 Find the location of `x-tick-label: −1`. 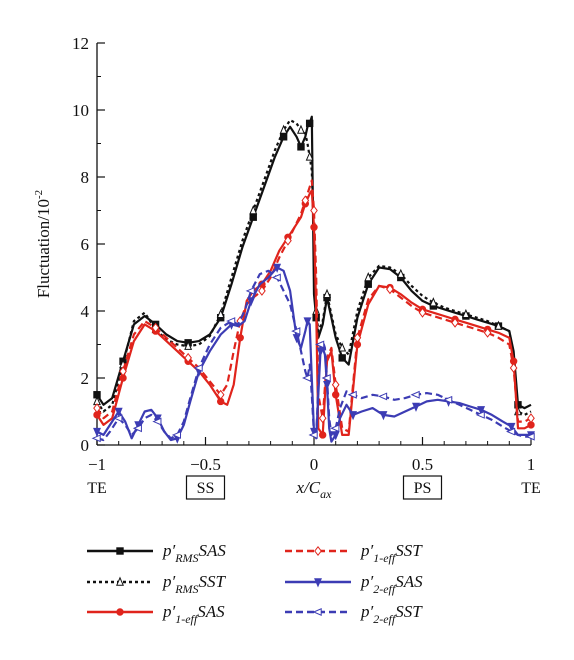

x-tick-label: −1 is located at coordinates (97, 464).